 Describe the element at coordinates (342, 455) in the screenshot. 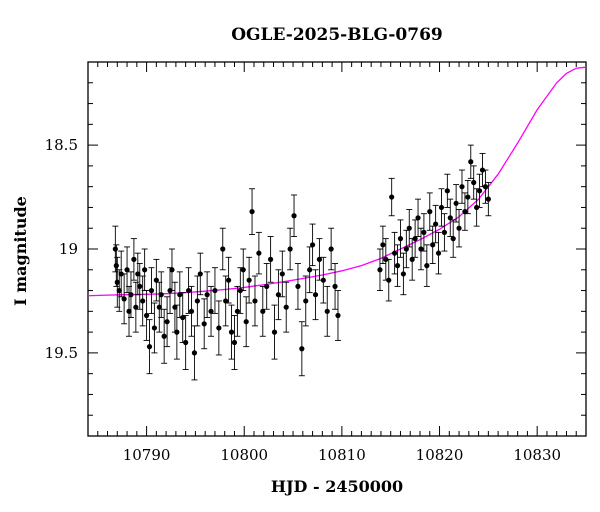

I see `x-tick-label: 10810` at that location.